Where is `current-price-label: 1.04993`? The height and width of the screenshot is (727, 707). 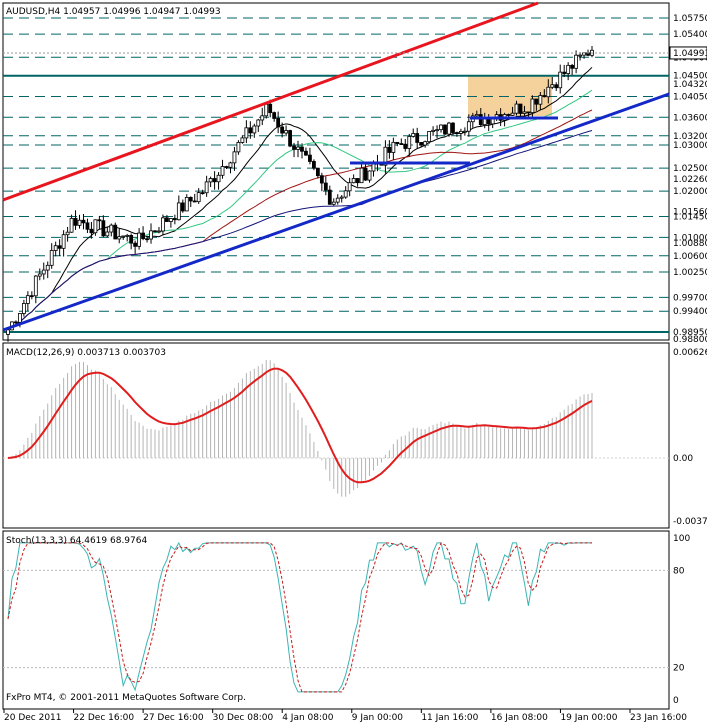
current-price-label: 1.04993 is located at coordinates (690, 54).